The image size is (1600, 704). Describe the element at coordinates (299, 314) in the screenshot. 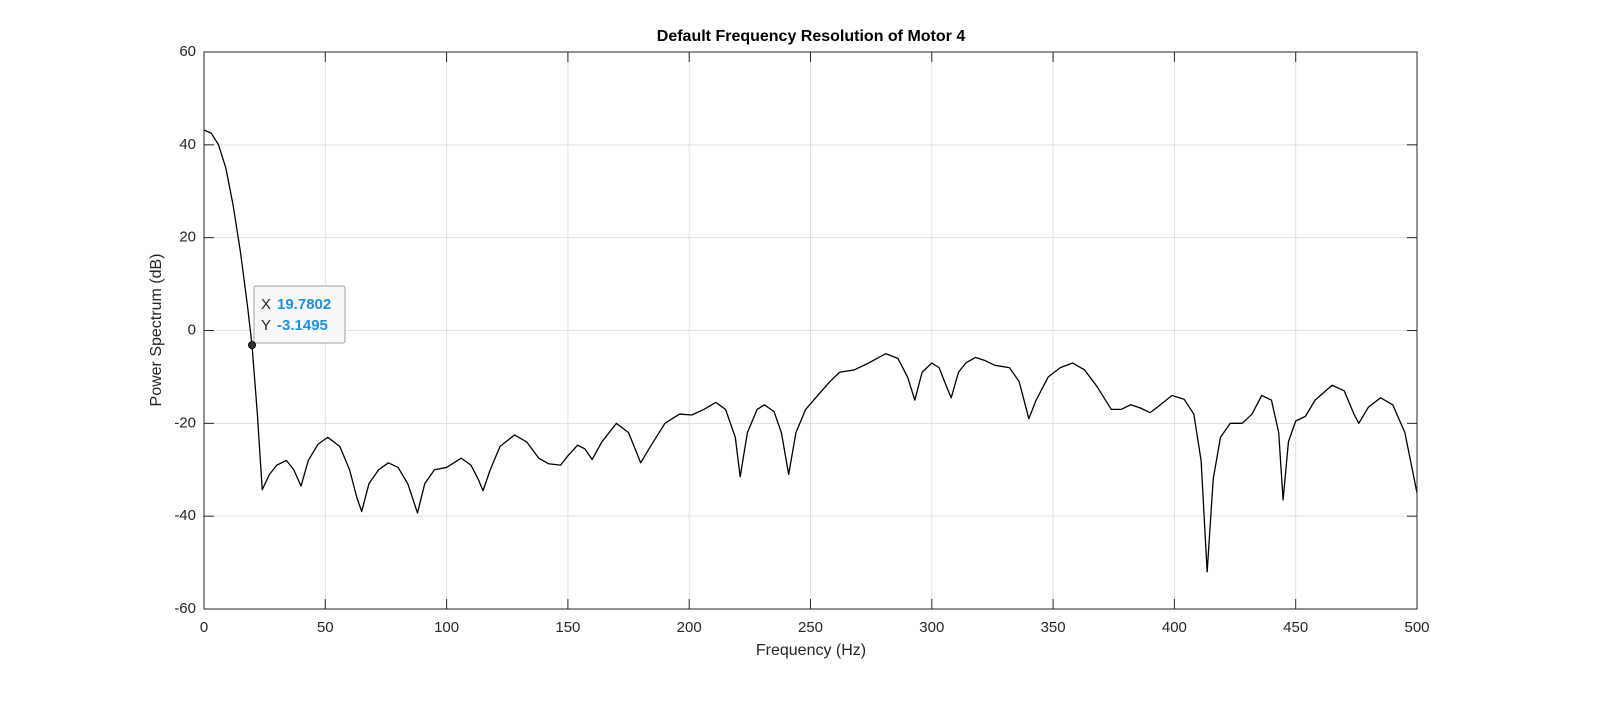

I see `datatip-box` at that location.